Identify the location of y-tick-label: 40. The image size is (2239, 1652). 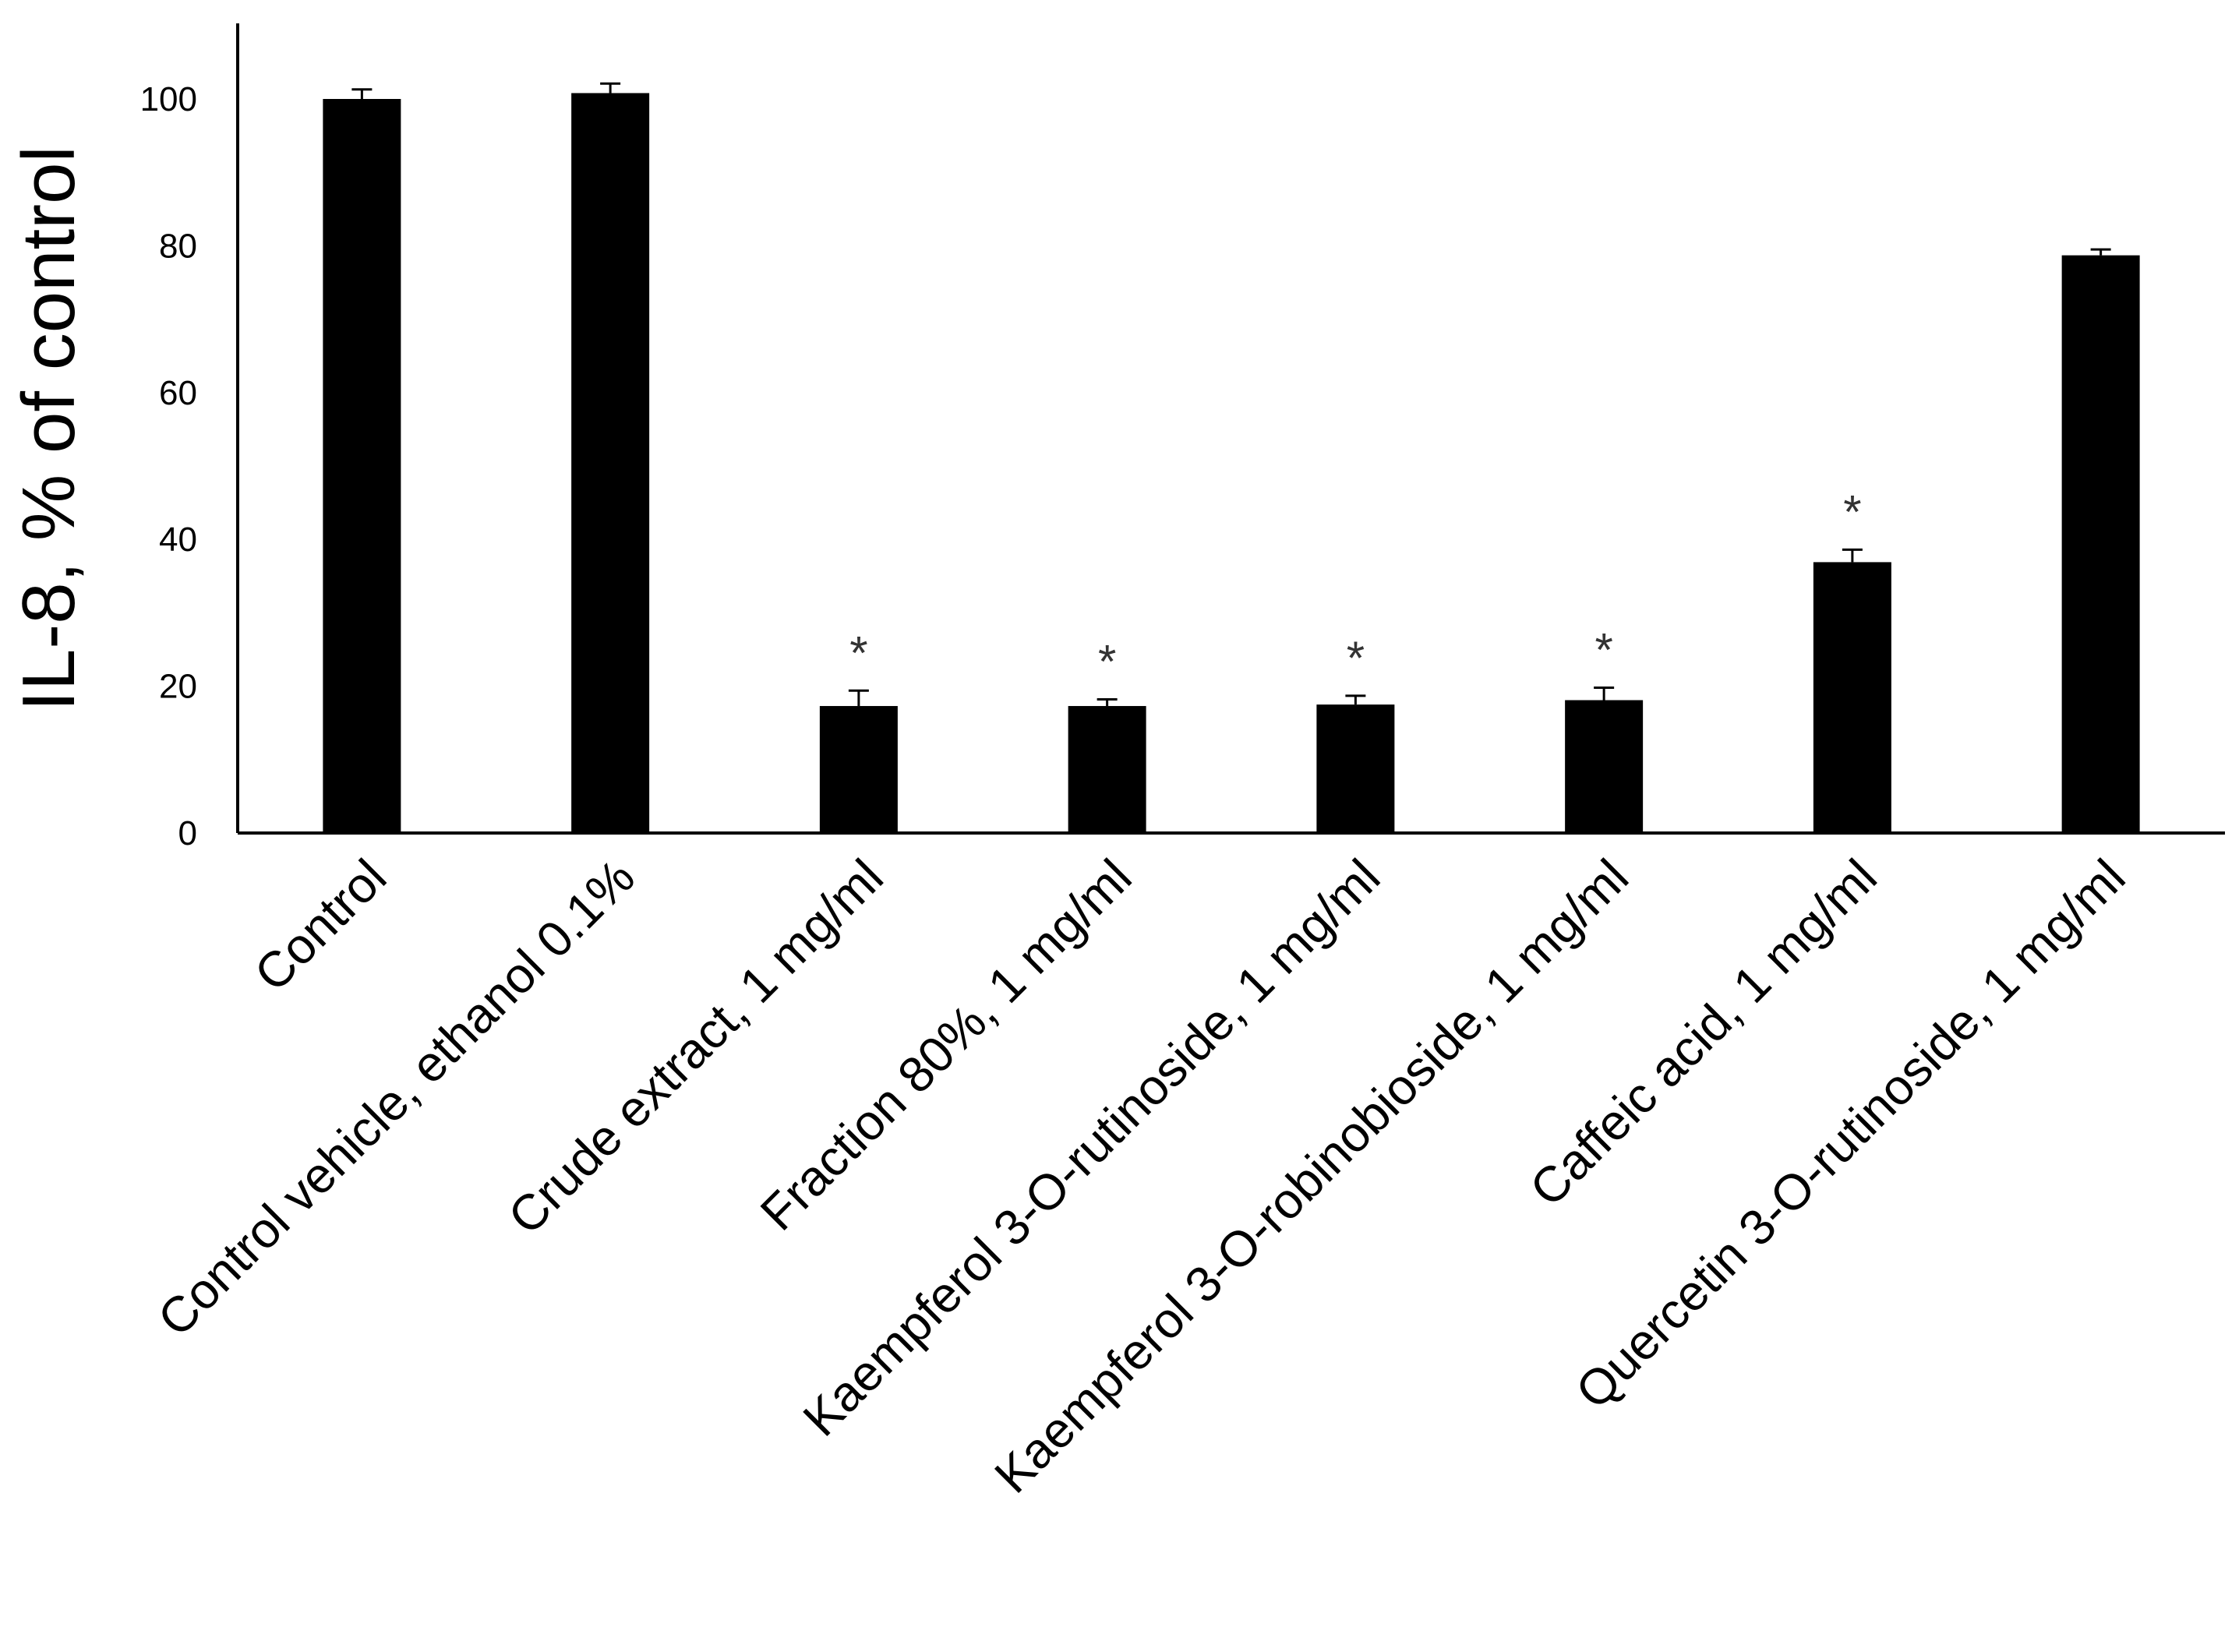
(178, 540).